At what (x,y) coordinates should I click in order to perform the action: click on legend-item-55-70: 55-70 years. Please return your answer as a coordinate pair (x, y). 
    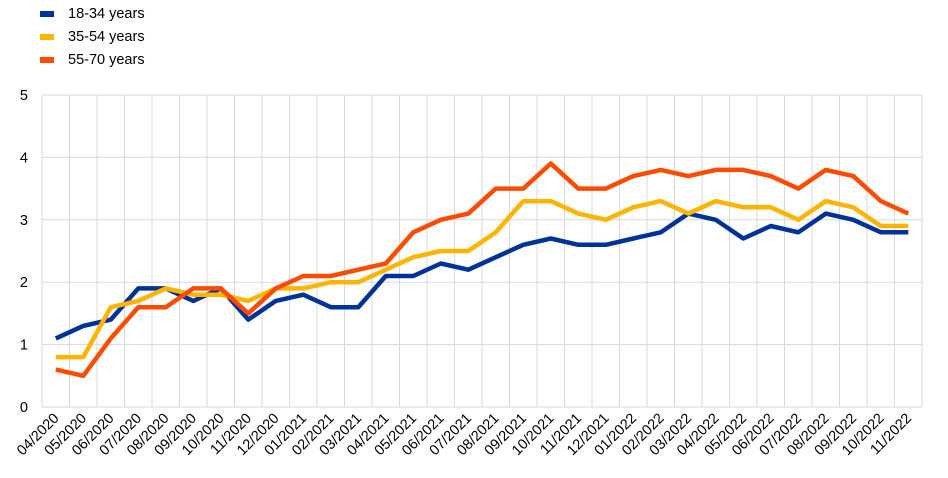
    Looking at the image, I should click on (92, 59).